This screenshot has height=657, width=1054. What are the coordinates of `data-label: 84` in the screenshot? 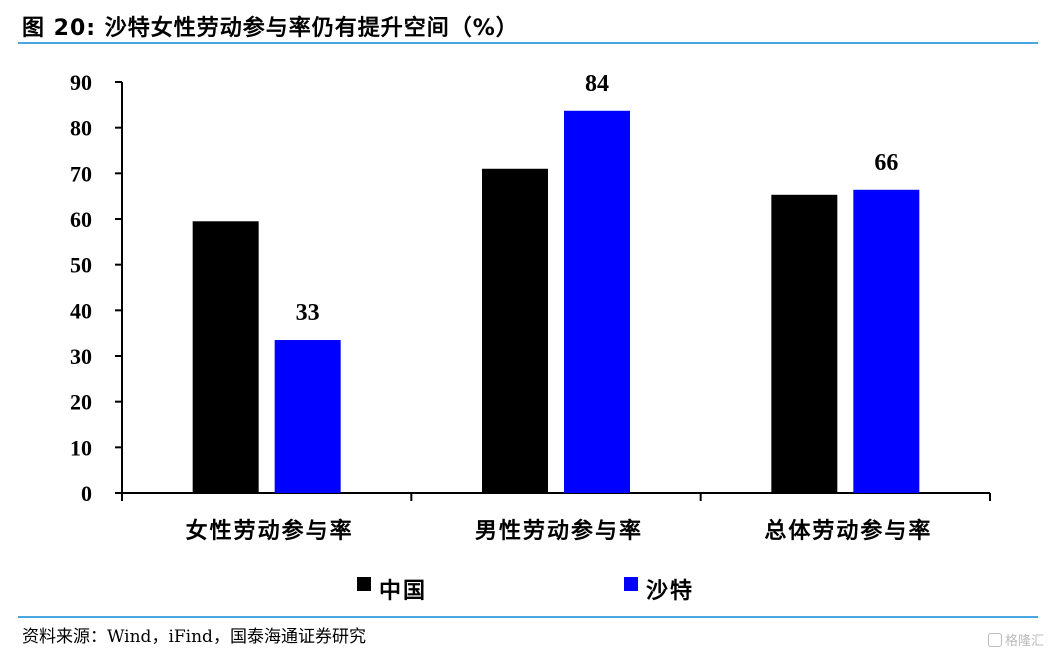 It's located at (597, 84).